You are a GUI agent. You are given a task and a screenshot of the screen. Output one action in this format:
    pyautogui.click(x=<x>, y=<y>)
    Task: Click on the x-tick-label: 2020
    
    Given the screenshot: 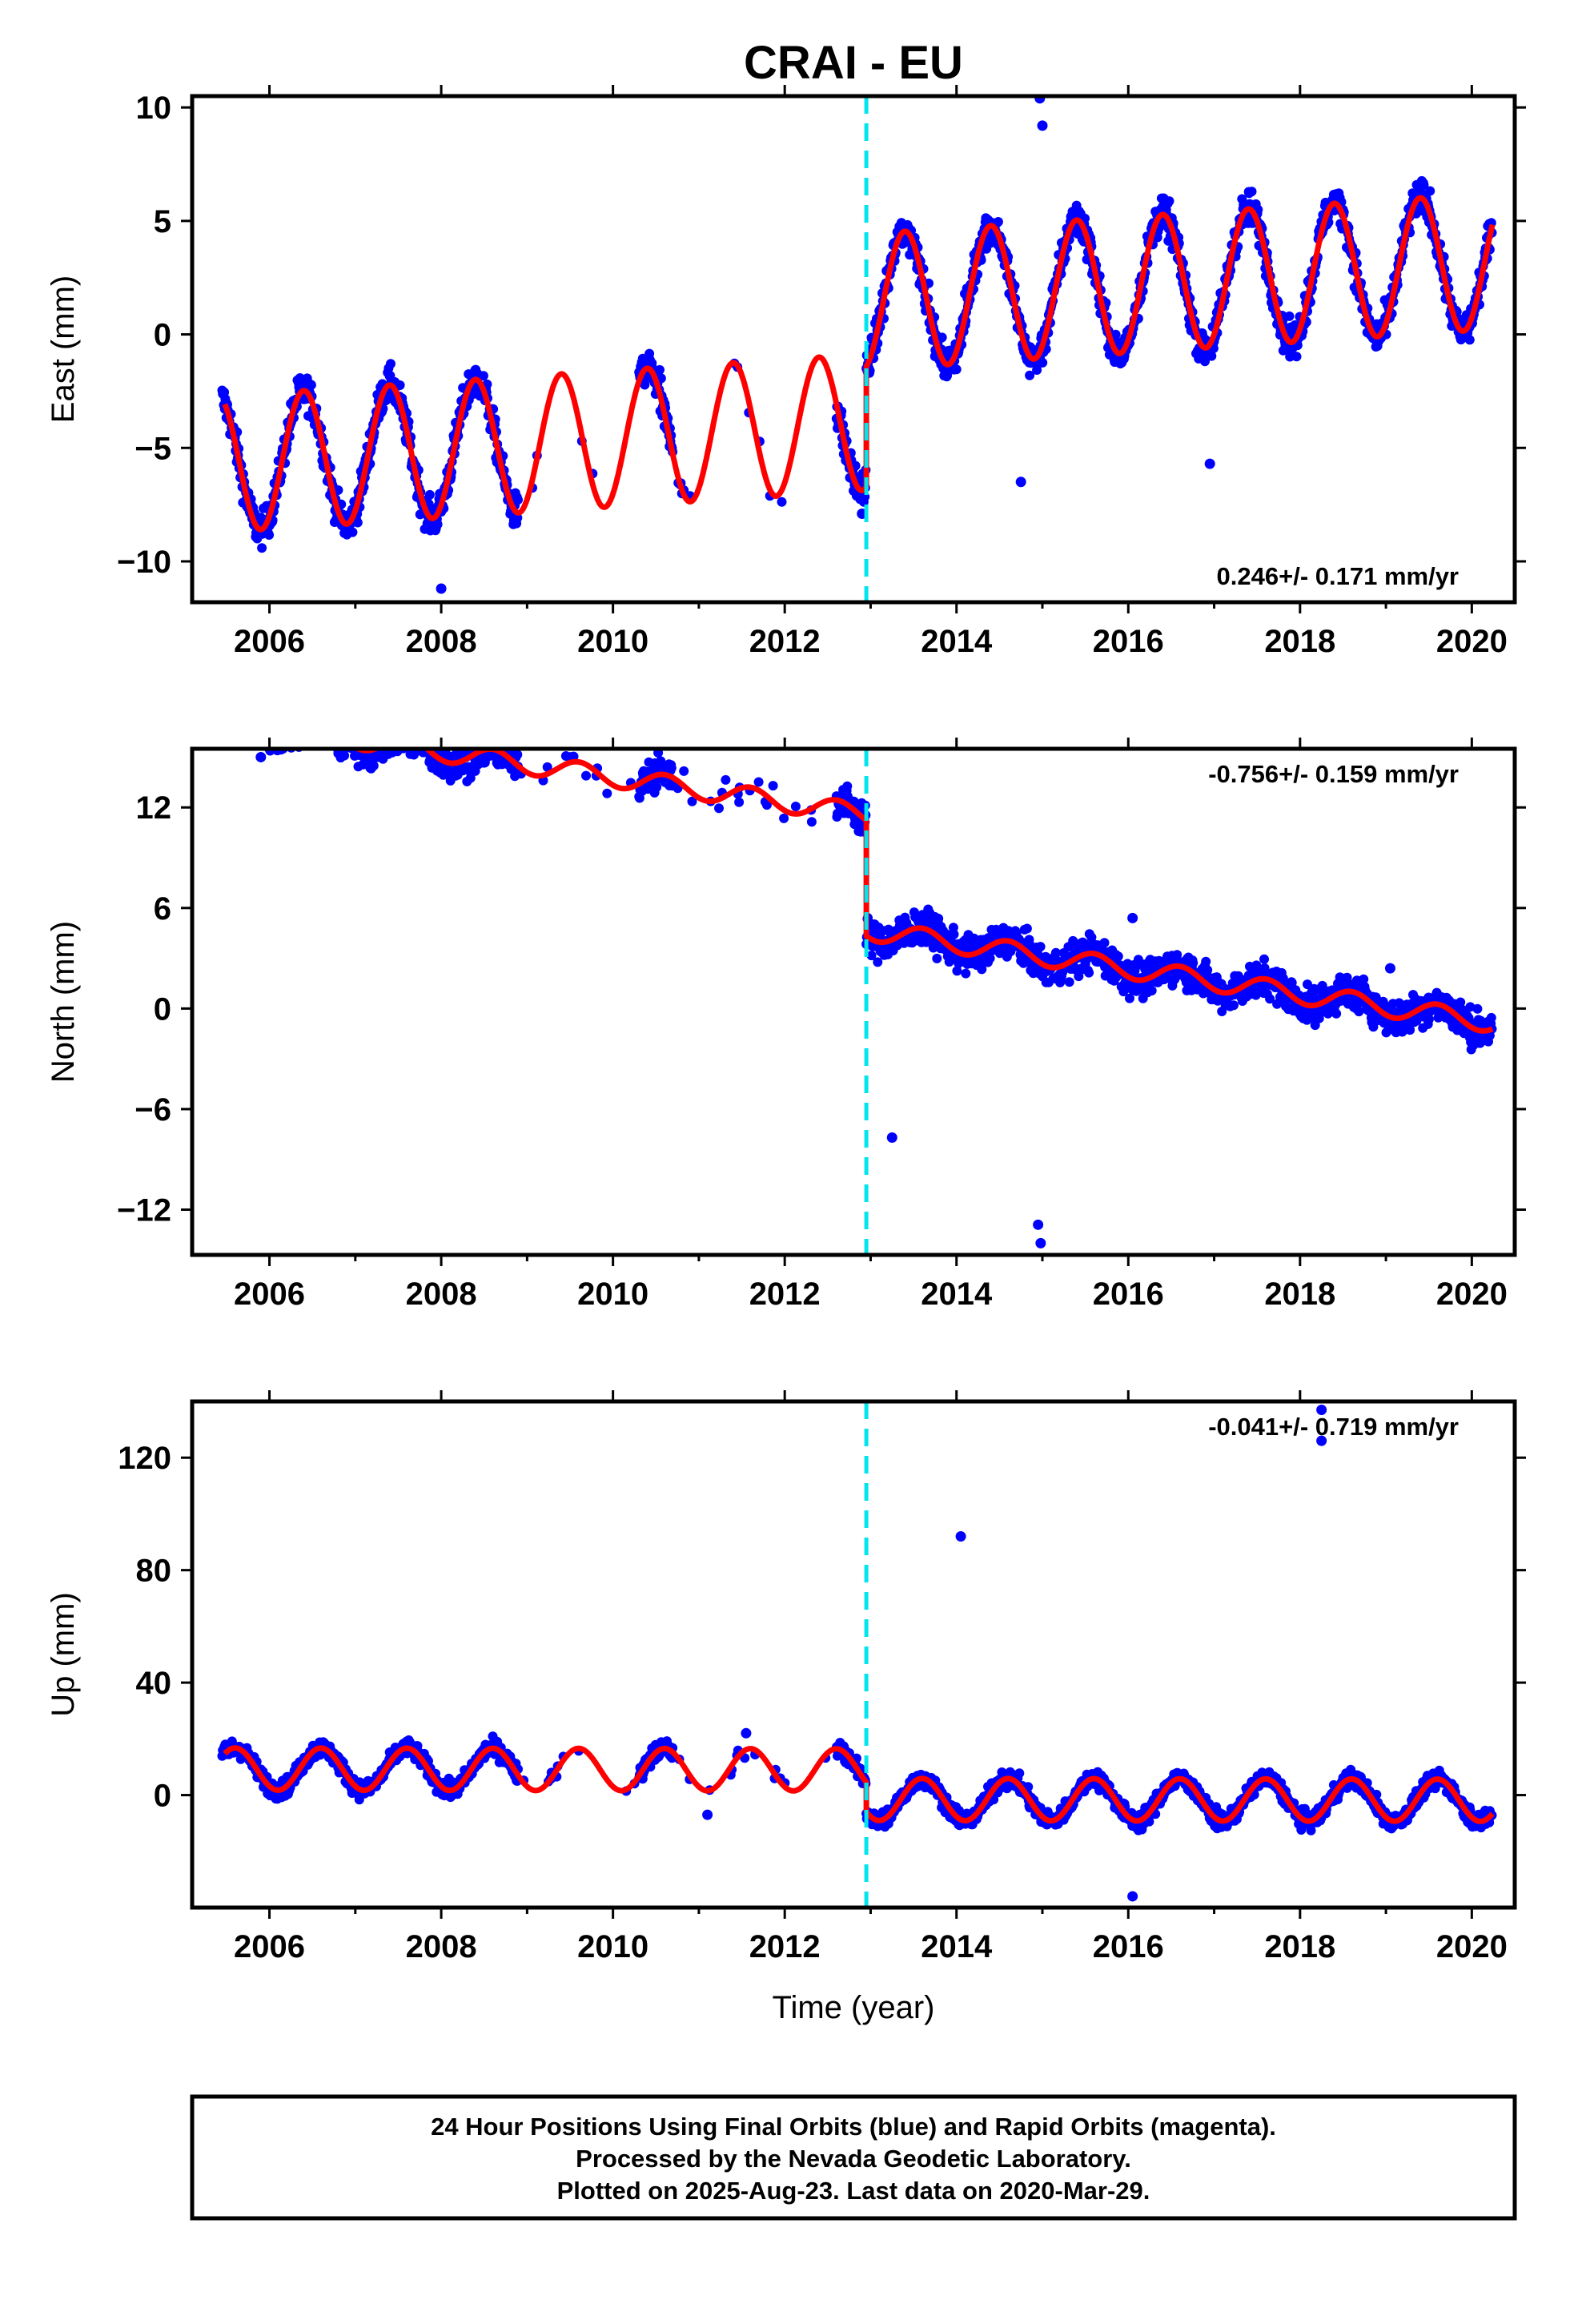 What is the action you would take?
    pyautogui.click(x=1472, y=641)
    